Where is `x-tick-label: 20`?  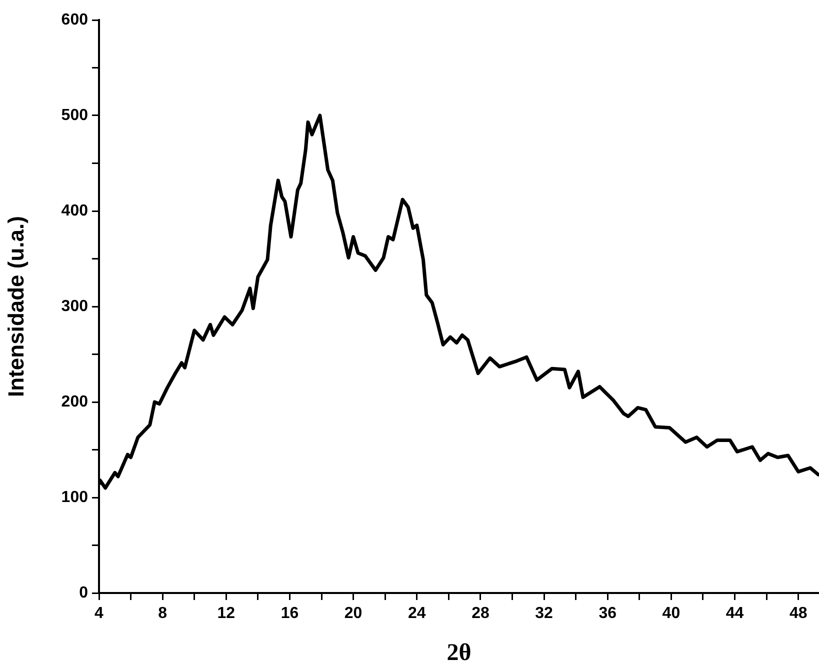 x-tick-label: 20 is located at coordinates (353, 613).